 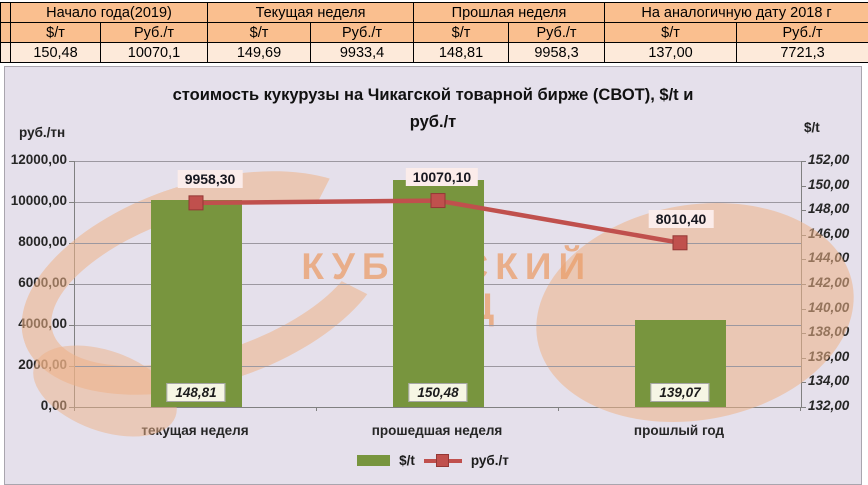 I want to click on bar-value-label: 148,81, so click(x=196, y=392).